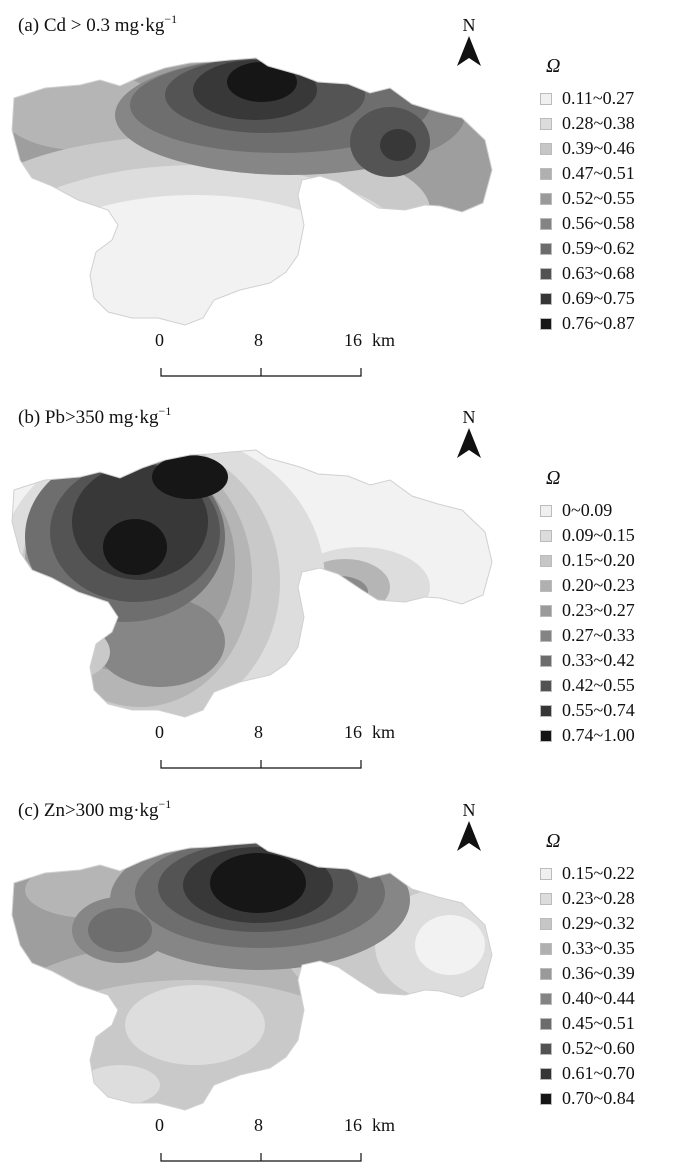 This screenshot has height=1172, width=700. What do you see at coordinates (95, 809) in the screenshot?
I see `panel-title: (c) Zn>300 mg·kg−1` at bounding box center [95, 809].